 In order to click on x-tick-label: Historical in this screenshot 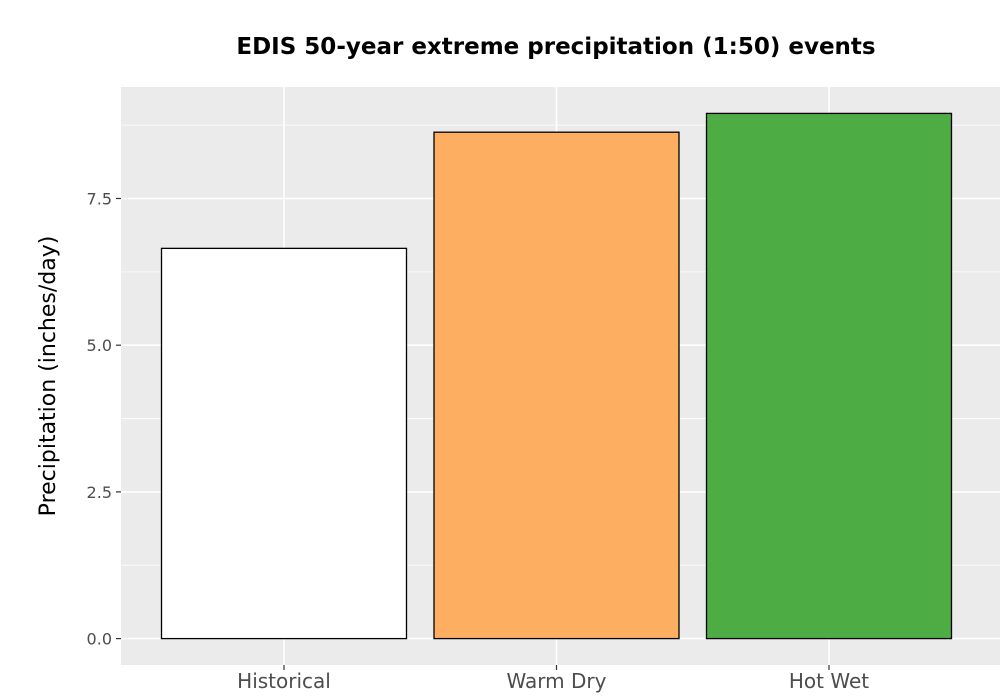, I will do `click(284, 681)`.